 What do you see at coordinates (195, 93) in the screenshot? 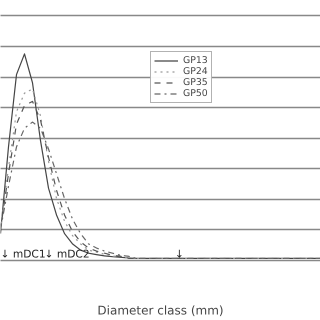
I see `legend-label: GP50` at bounding box center [195, 93].